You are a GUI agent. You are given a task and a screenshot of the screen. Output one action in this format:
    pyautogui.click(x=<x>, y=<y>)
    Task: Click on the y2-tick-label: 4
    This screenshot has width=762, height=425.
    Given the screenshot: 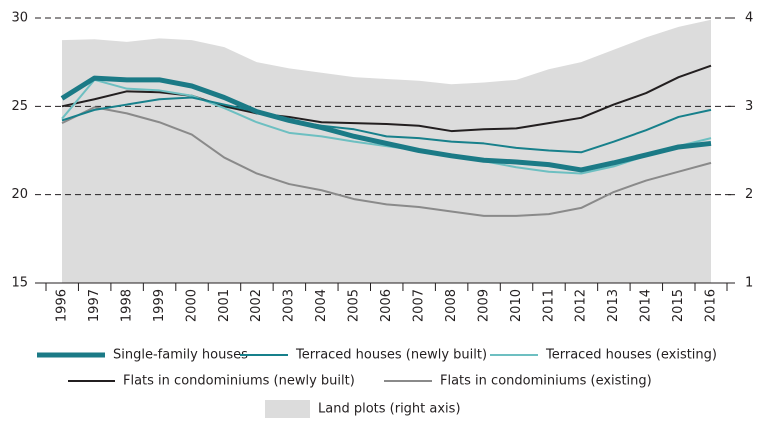 What is the action you would take?
    pyautogui.click(x=749, y=18)
    